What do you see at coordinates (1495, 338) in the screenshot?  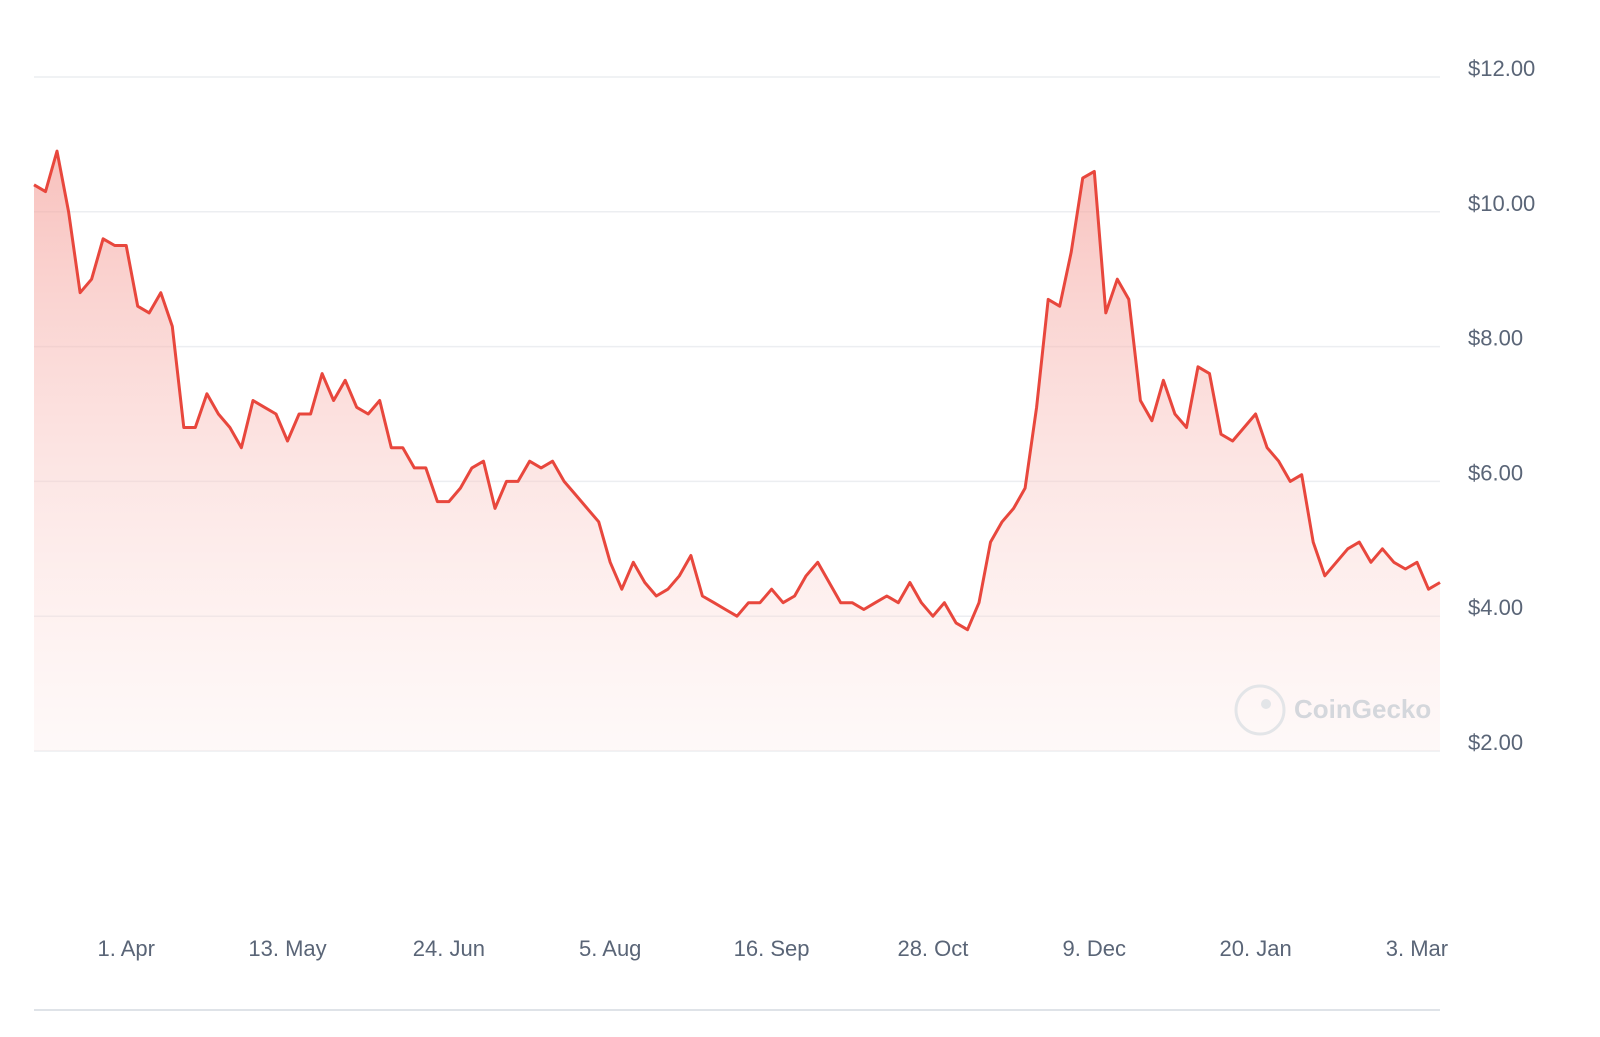 I see `y-tick-label: $8.00` at bounding box center [1495, 338].